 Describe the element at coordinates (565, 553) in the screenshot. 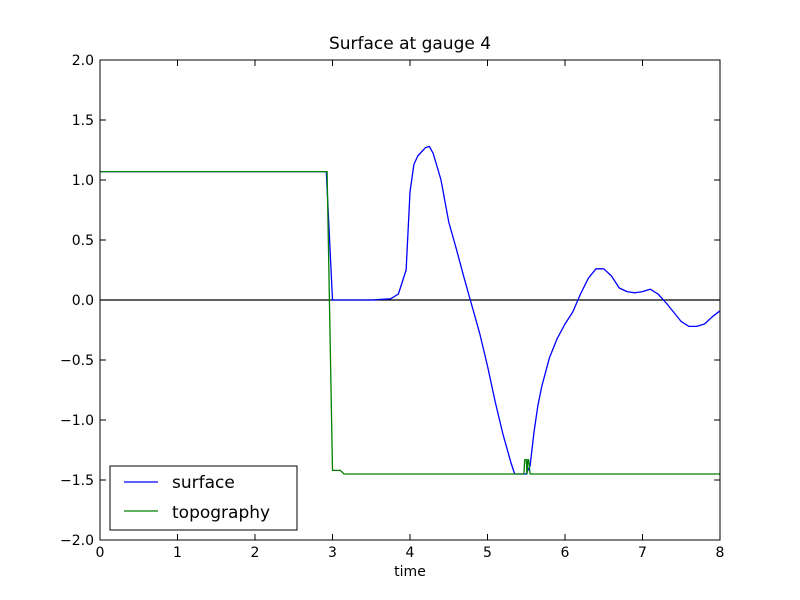

I see `x-tick-label: 6` at that location.